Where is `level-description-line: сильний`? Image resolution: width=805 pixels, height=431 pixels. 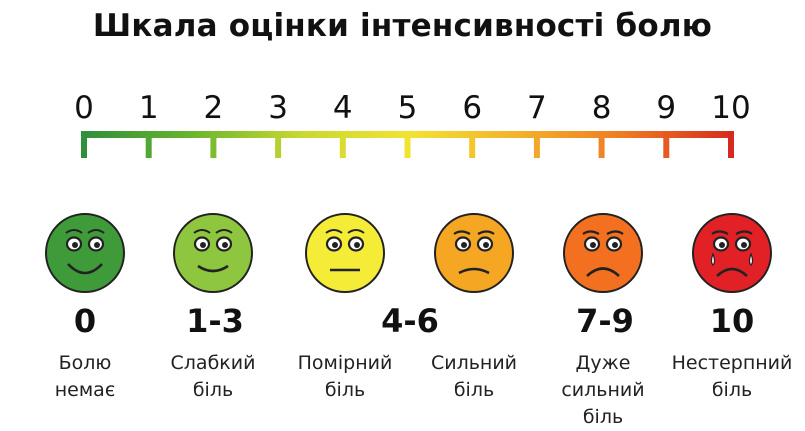 level-description-line: сильний is located at coordinates (603, 390).